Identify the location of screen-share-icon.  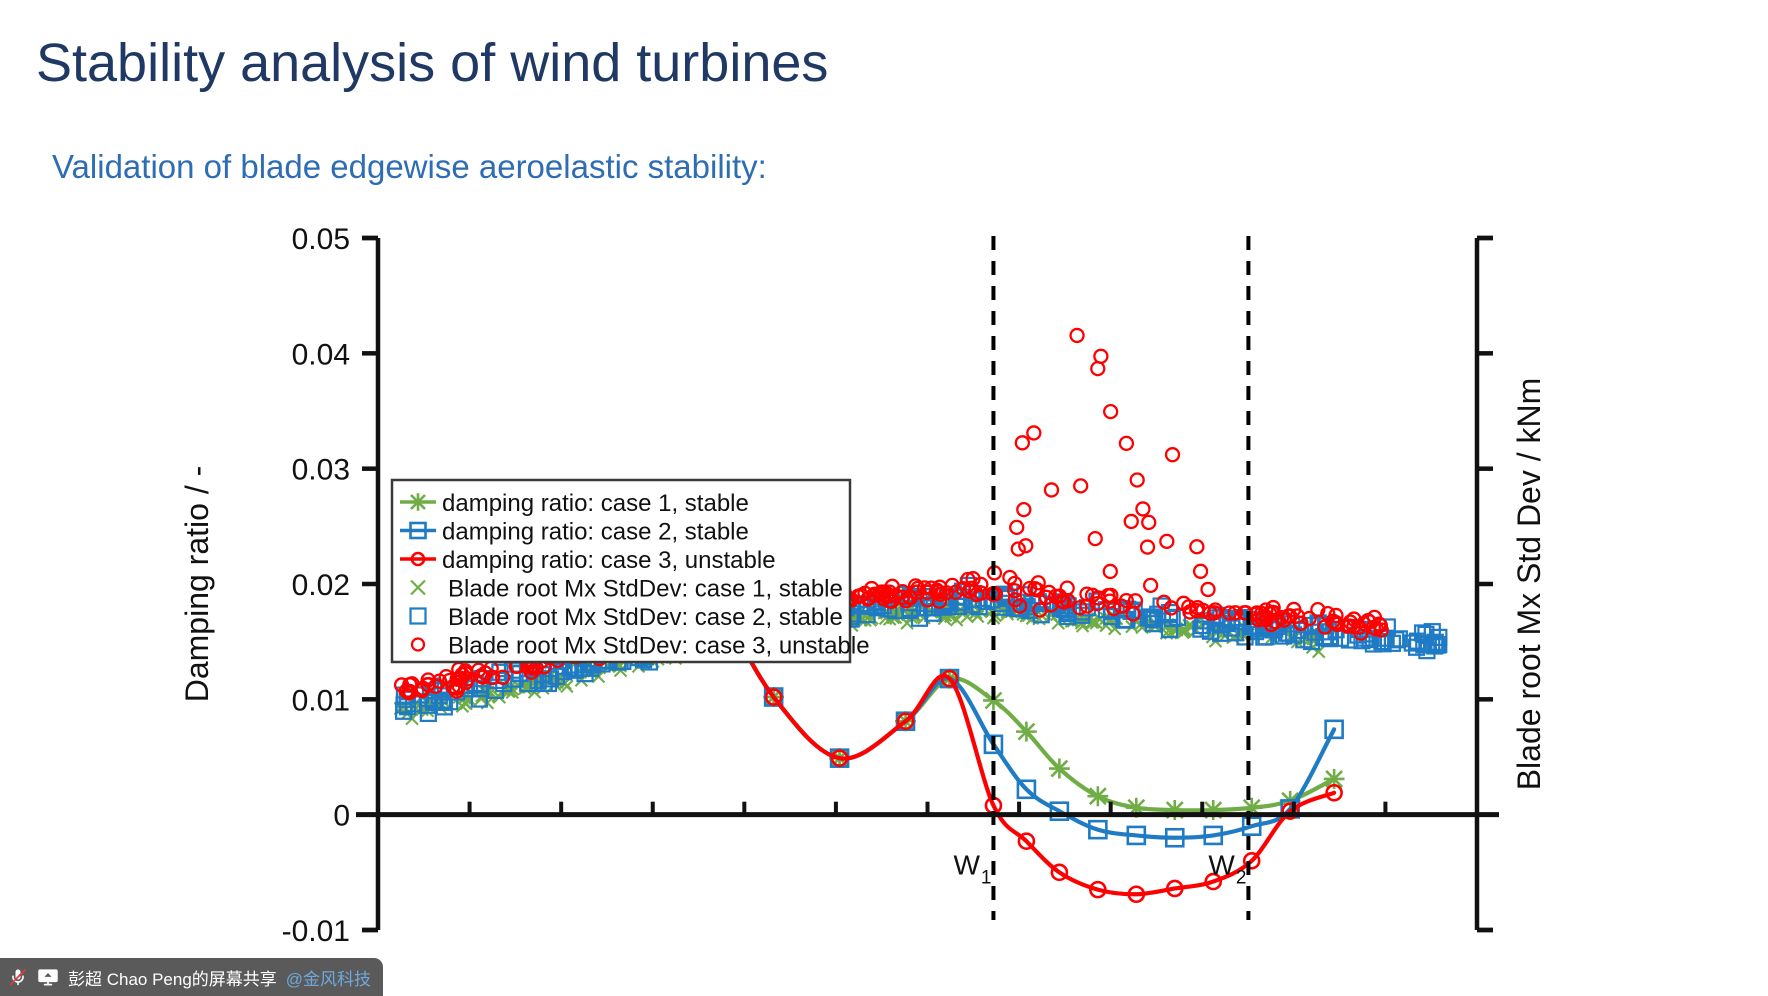
(48, 977).